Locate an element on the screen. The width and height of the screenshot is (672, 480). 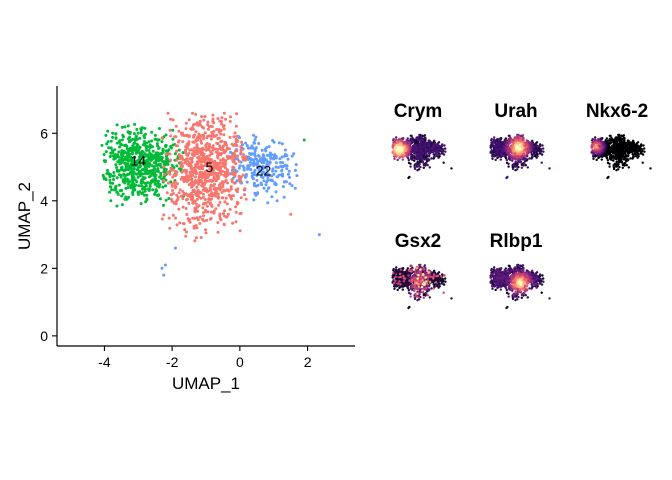
gene-title: Crym is located at coordinates (418, 111).